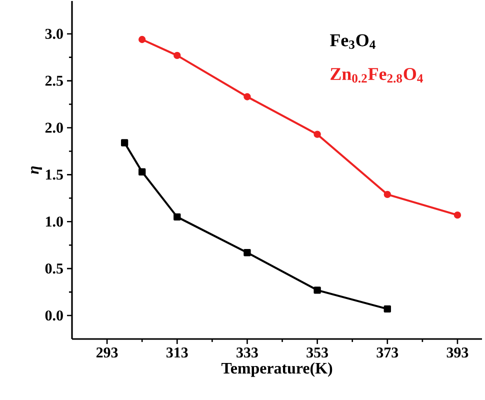 The width and height of the screenshot is (485, 400). I want to click on y-tick-label: 2.0, so click(54, 127).